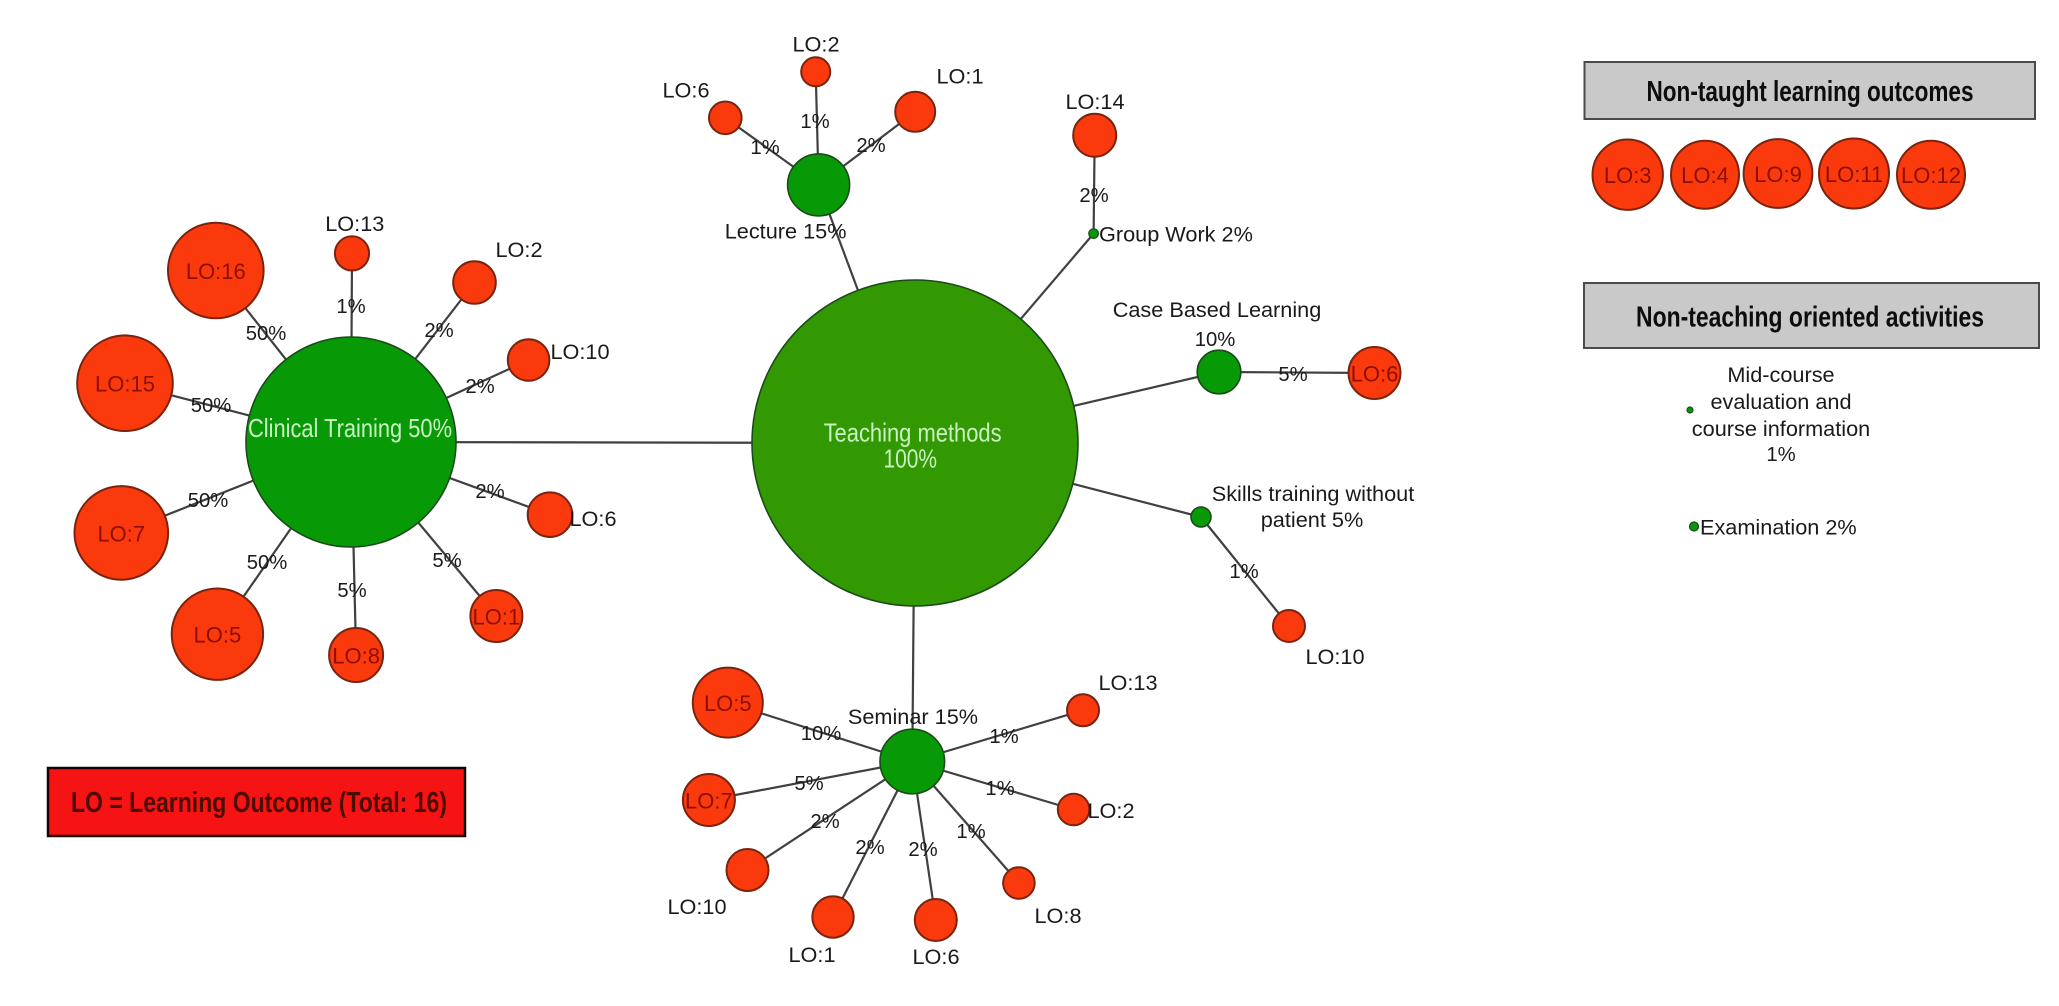 This screenshot has height=1006, width=2059. I want to click on svg-text: evaluation and, so click(1780, 401).